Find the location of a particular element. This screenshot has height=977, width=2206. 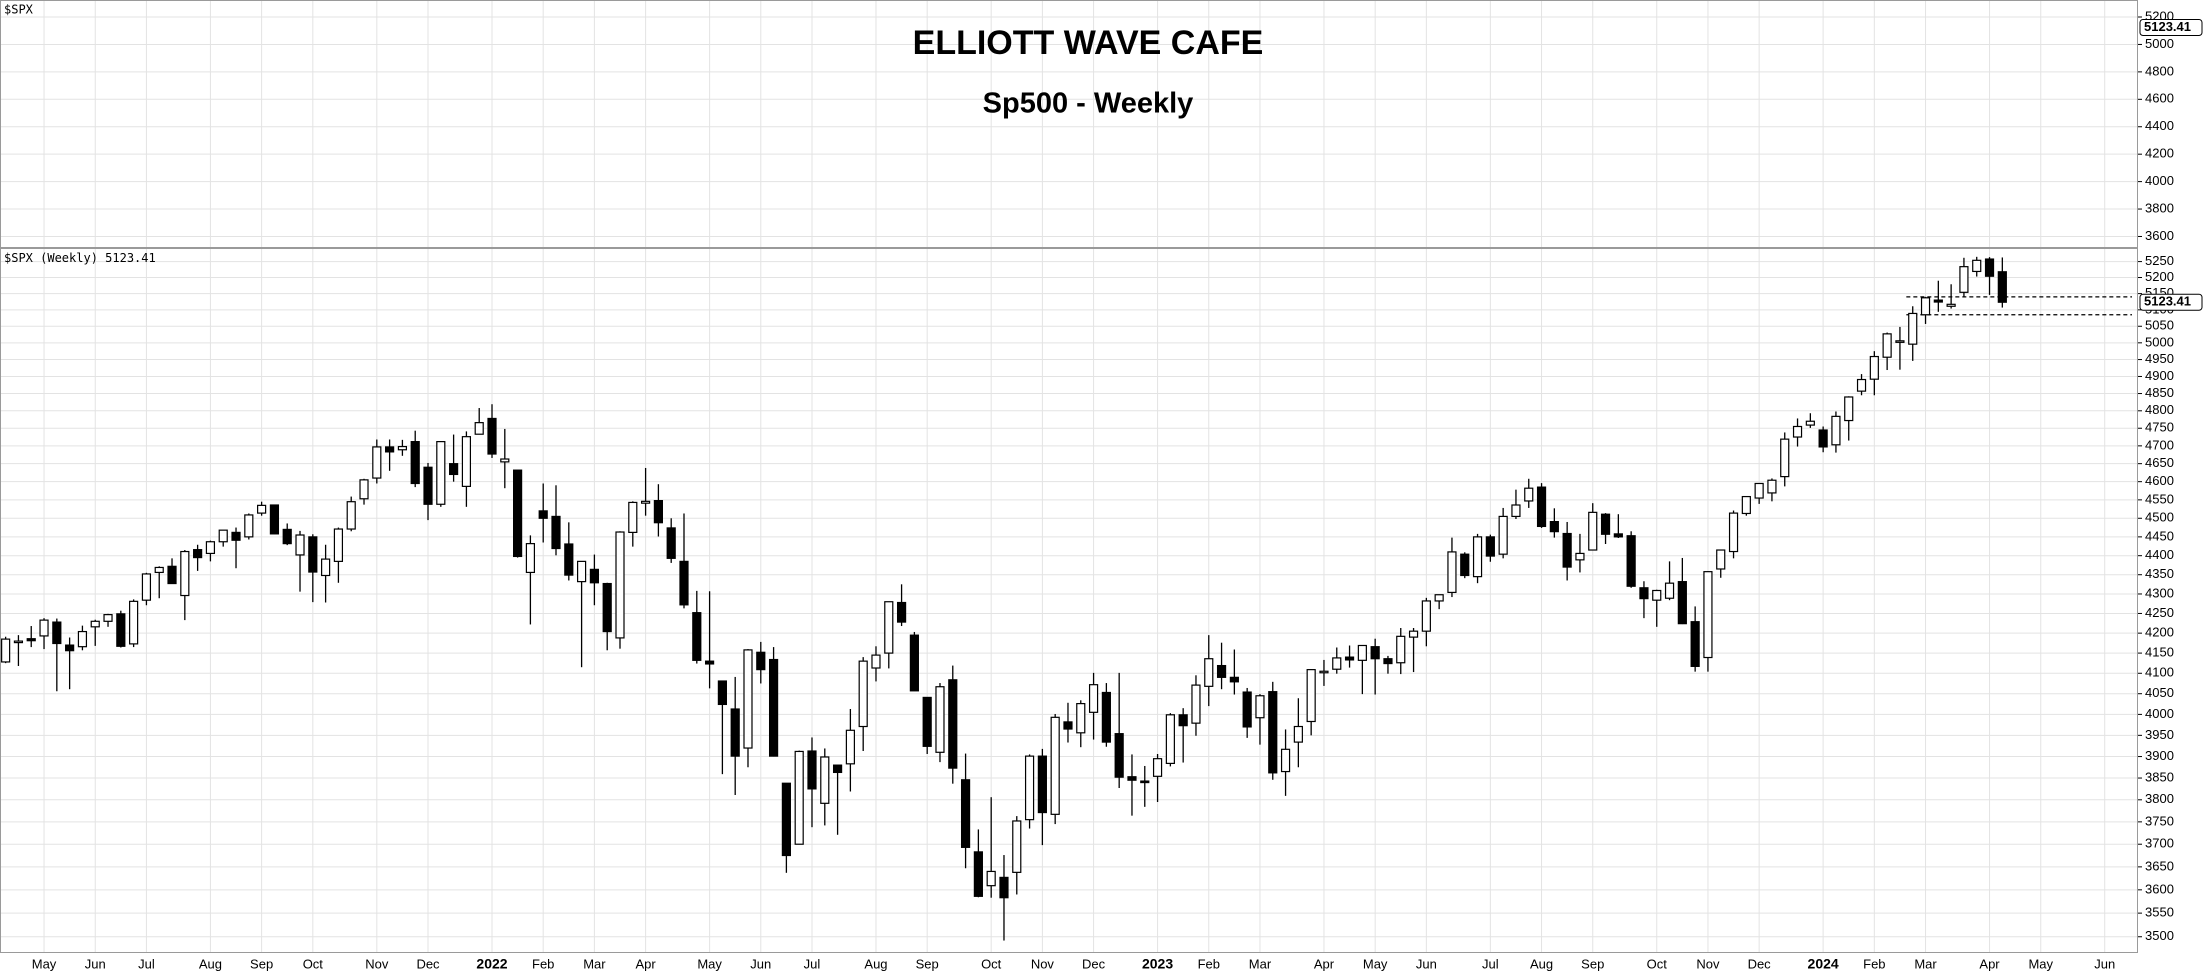

y-tick-label: 4300 is located at coordinates (2159, 592).